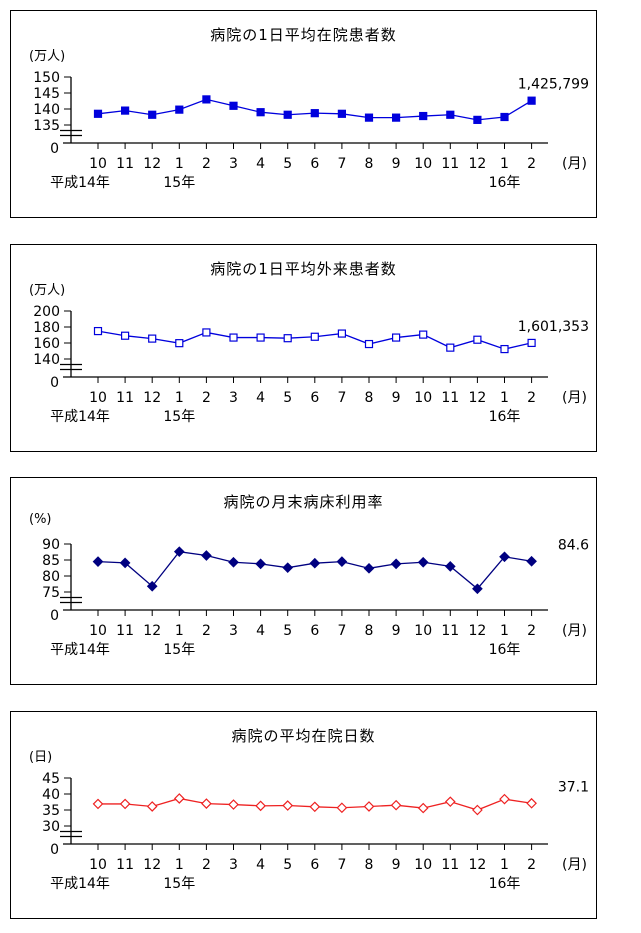 The image size is (641, 933). I want to click on y-tick-label: 45, so click(51, 779).